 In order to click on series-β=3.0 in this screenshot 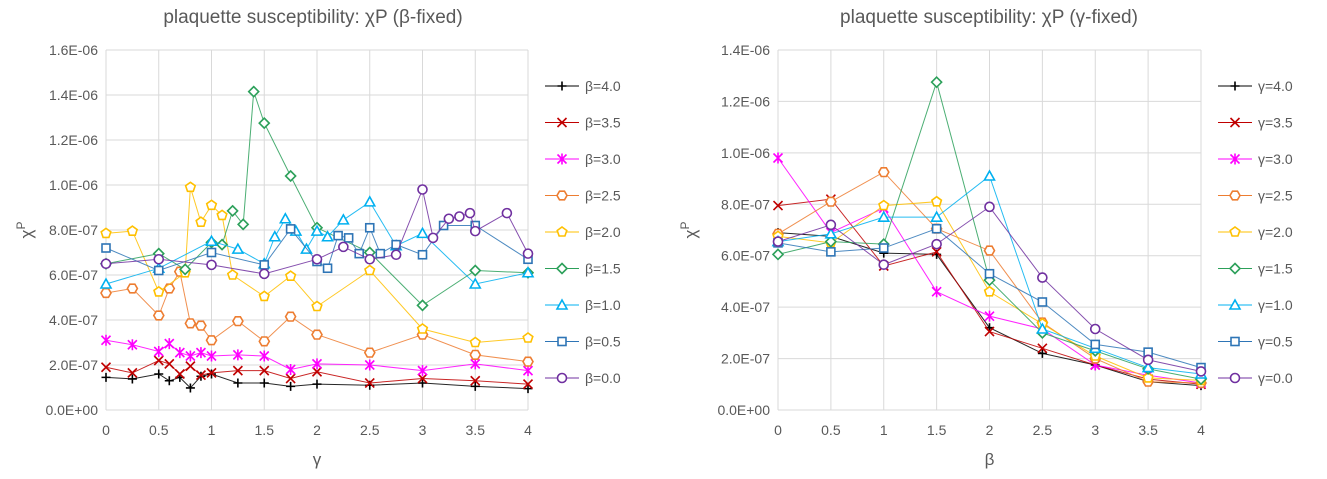, I will do `click(317, 355)`.